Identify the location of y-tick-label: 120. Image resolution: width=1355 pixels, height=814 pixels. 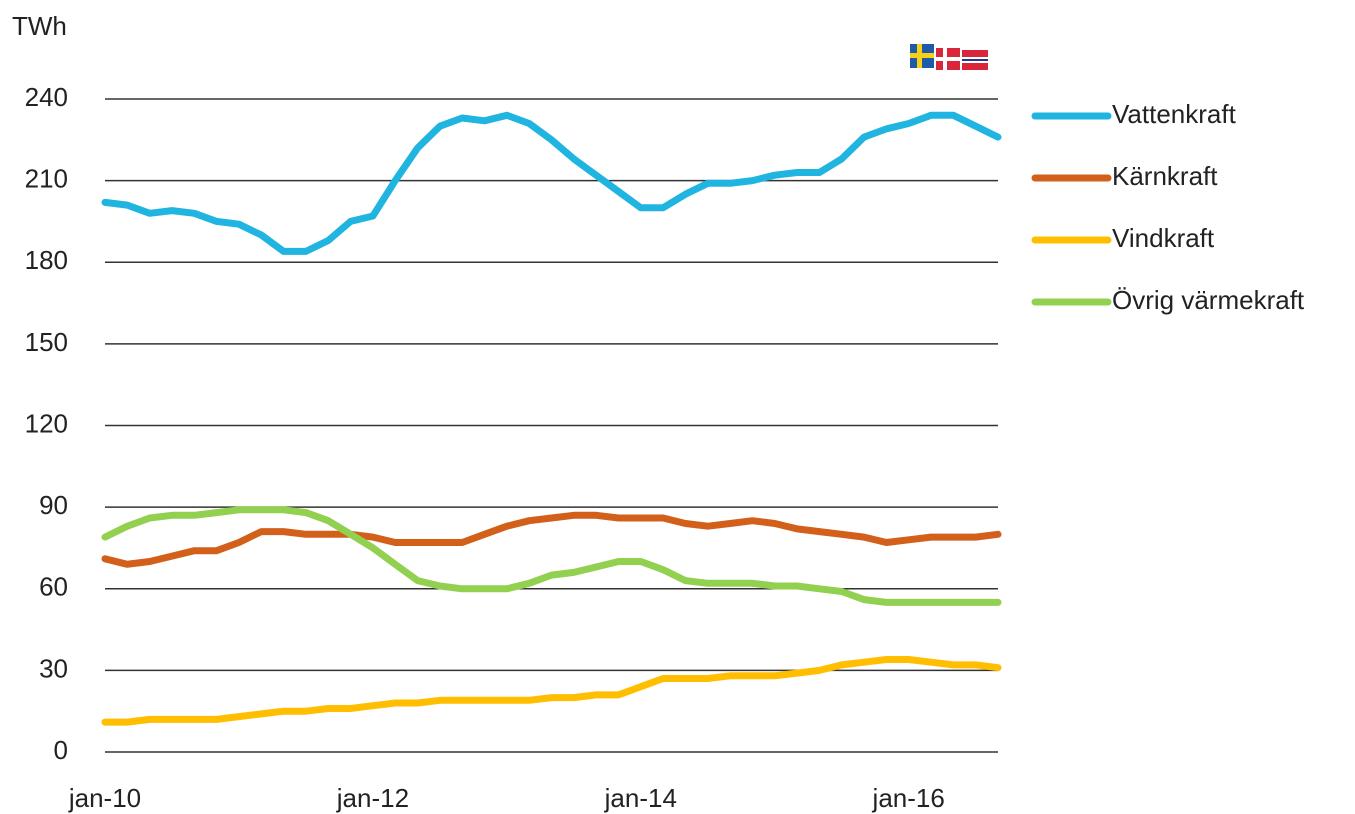
(46, 423).